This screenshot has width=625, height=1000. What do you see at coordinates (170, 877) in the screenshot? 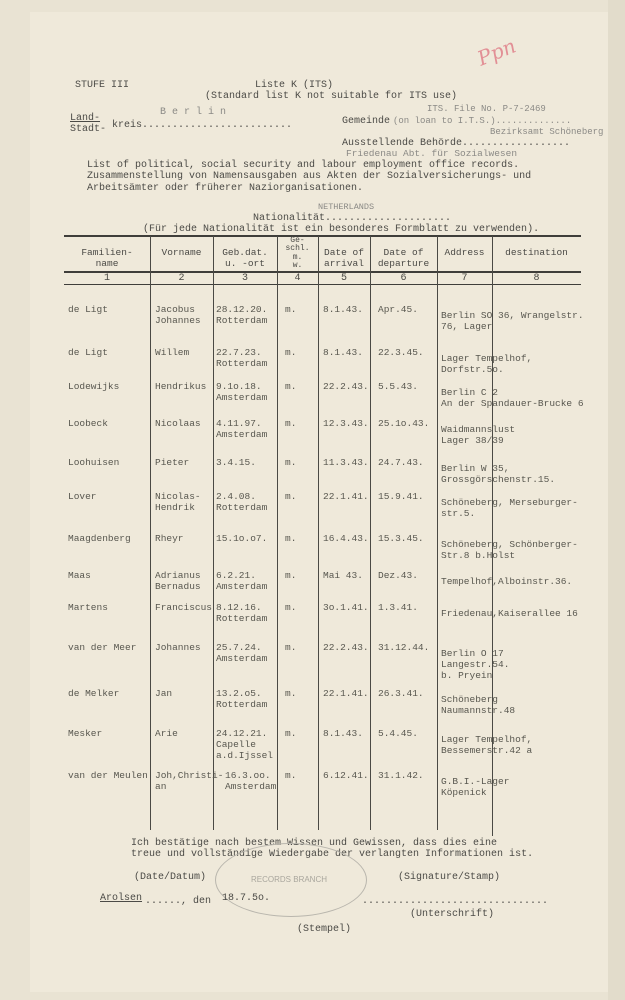
I see `date-label: (Date/Datum)` at bounding box center [170, 877].